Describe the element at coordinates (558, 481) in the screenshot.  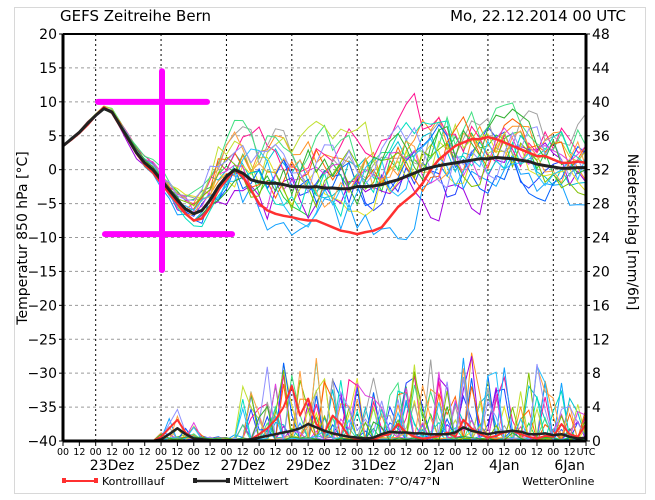
I see `legend-source: WetterOnline` at that location.